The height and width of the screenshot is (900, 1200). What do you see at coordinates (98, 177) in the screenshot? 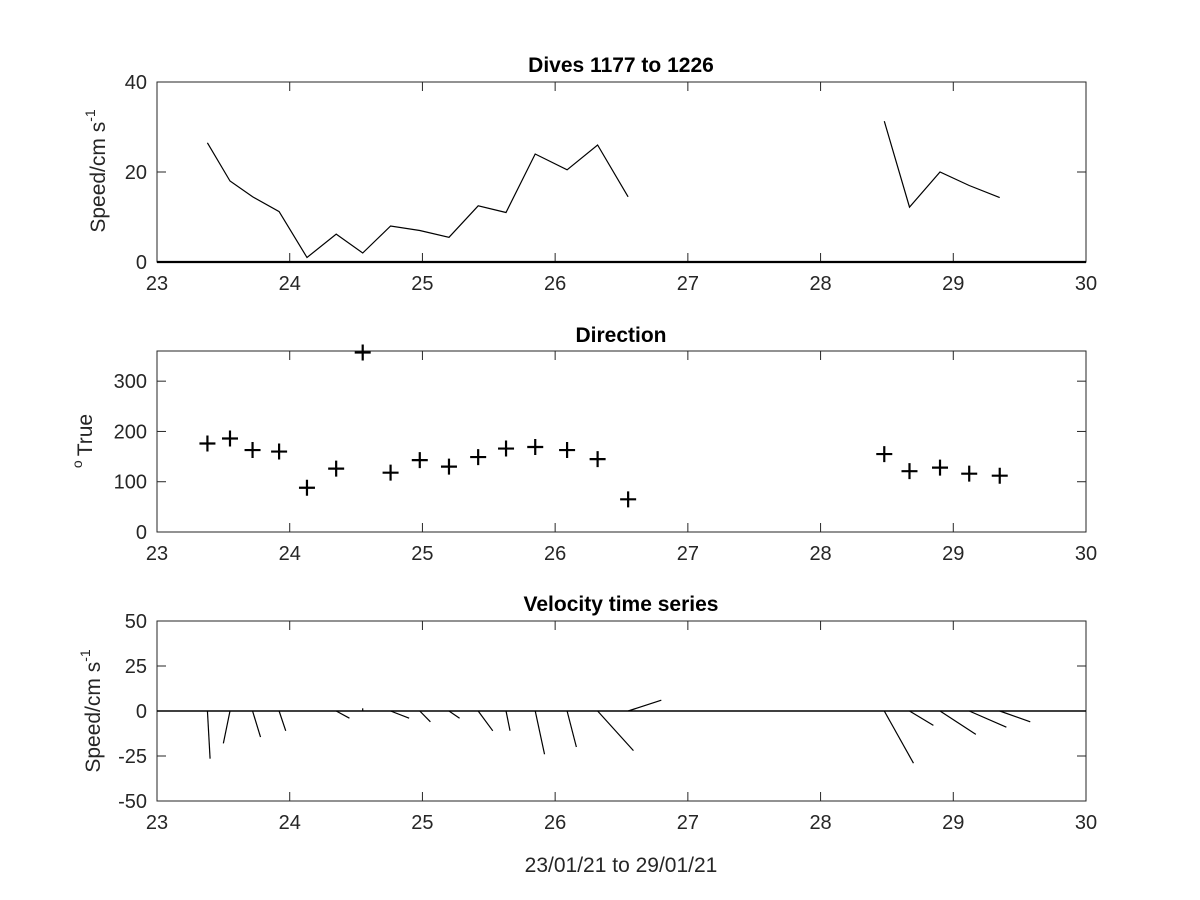
I see `speed-y-label-text: Speed/cm s` at bounding box center [98, 177].